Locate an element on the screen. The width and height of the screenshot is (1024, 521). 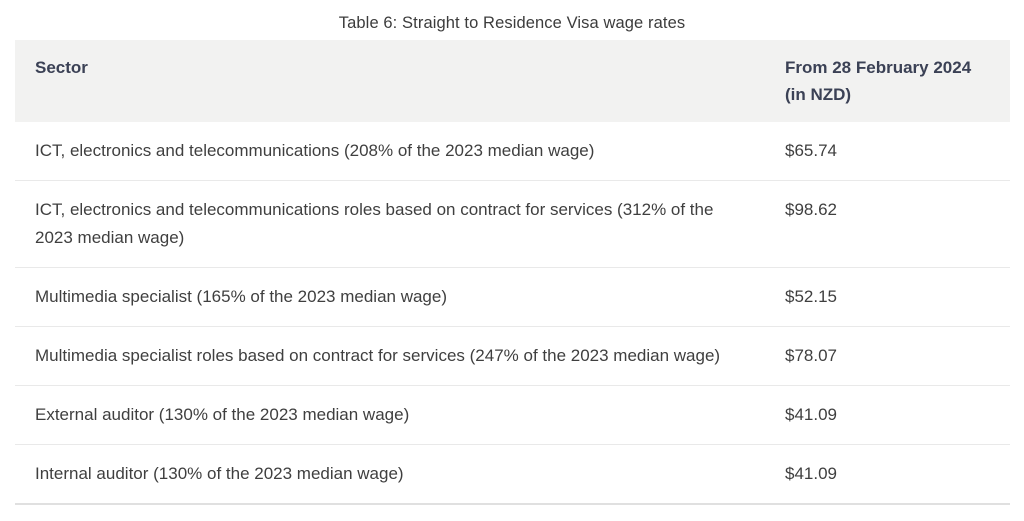
rate-cell: $78.07 is located at coordinates (887, 356).